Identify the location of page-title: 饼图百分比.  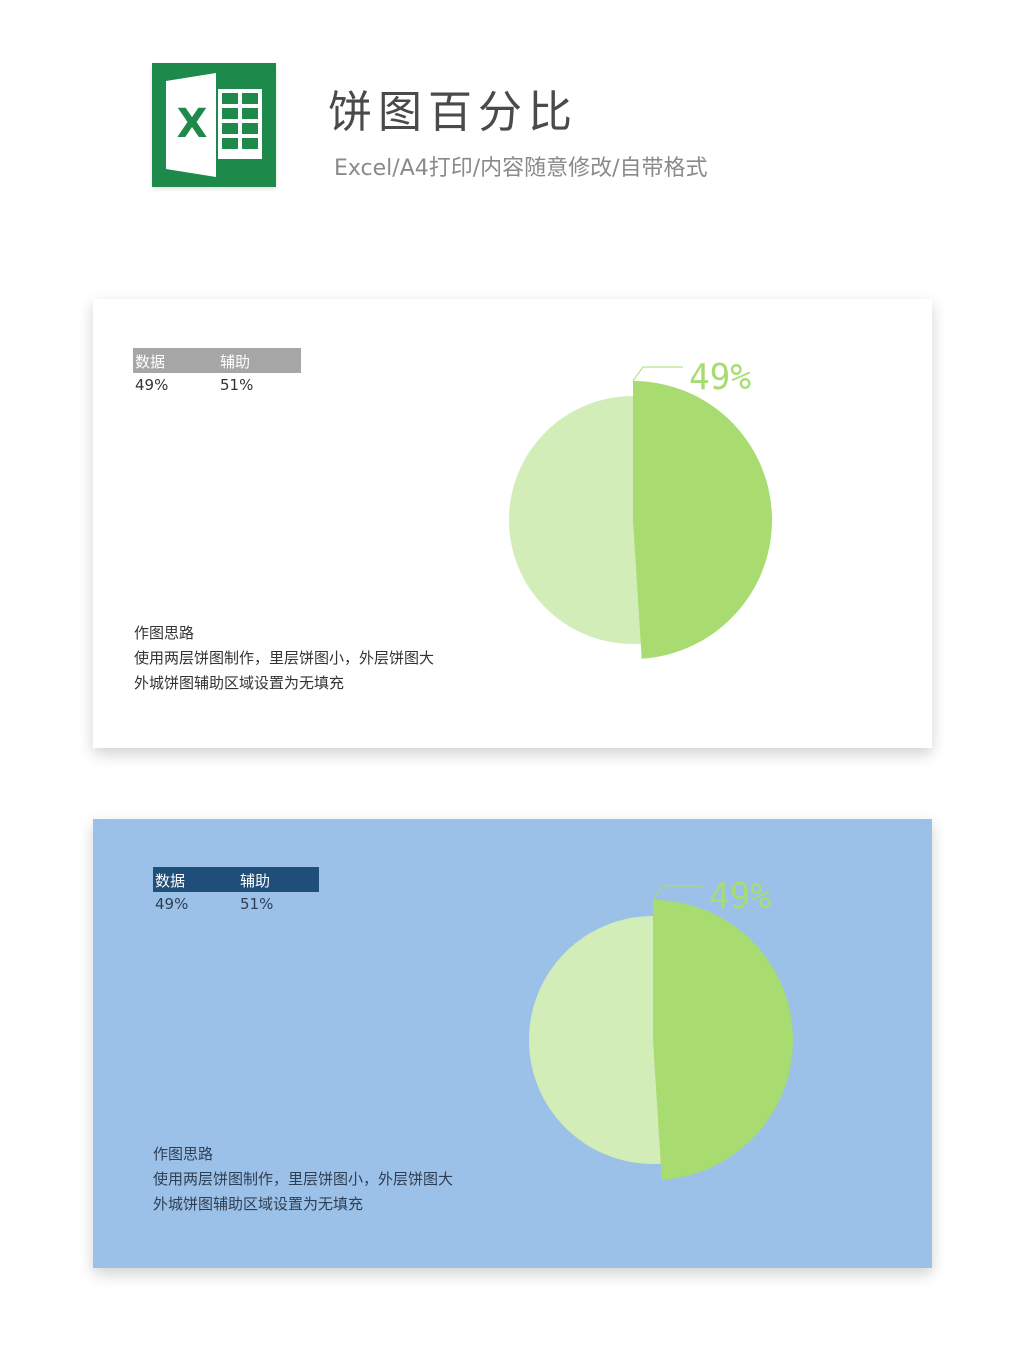
(453, 112).